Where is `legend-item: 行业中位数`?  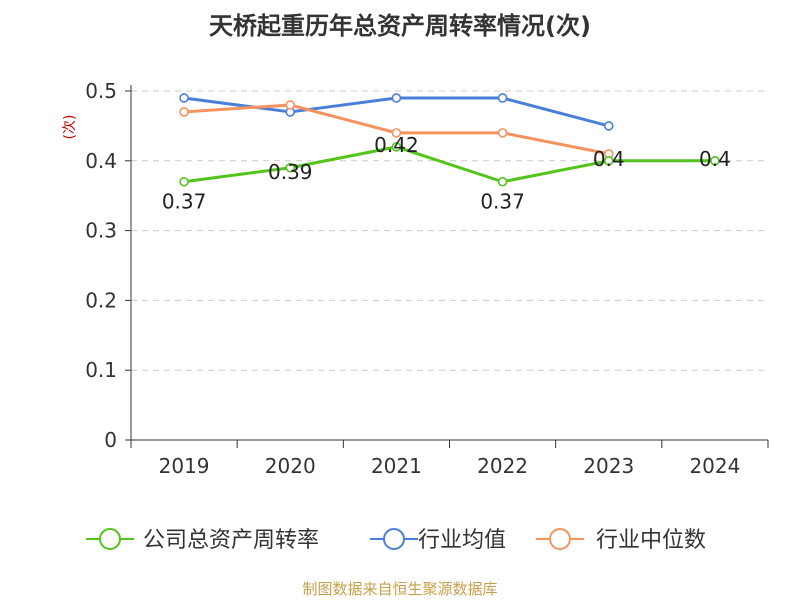 legend-item: 行业中位数 is located at coordinates (621, 540).